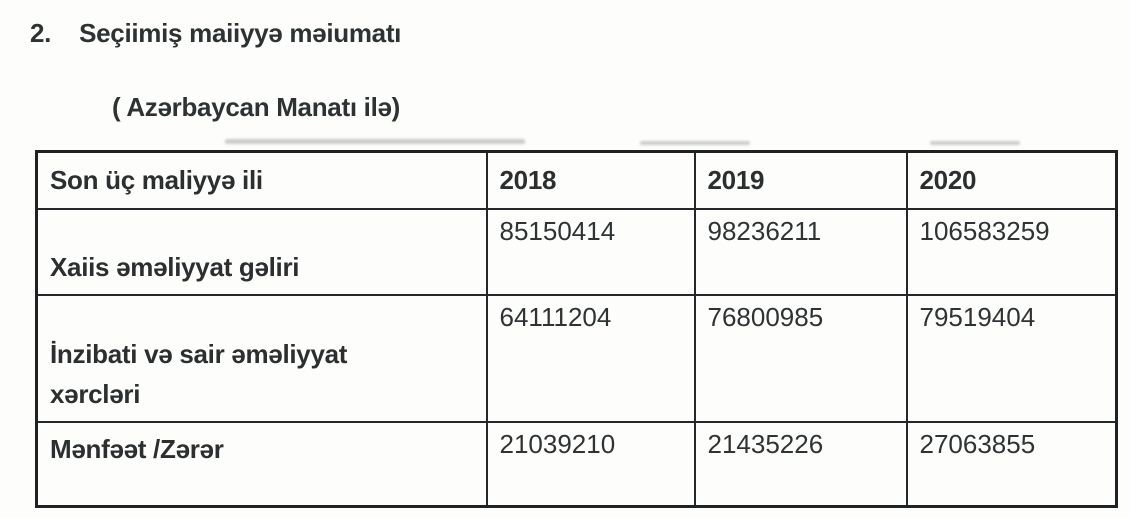  Describe the element at coordinates (1011, 464) in the screenshot. I see `cell-value: 27063855` at that location.